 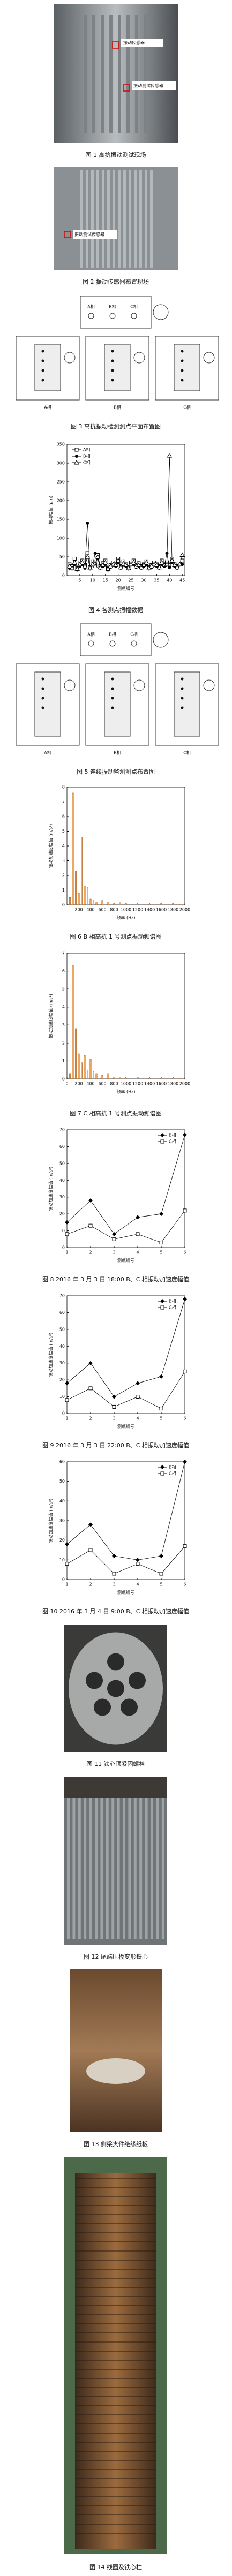 I want to click on figure-caption: 图 7 C 相高抗 1 号测点振动频谱图, so click(x=115, y=1113).